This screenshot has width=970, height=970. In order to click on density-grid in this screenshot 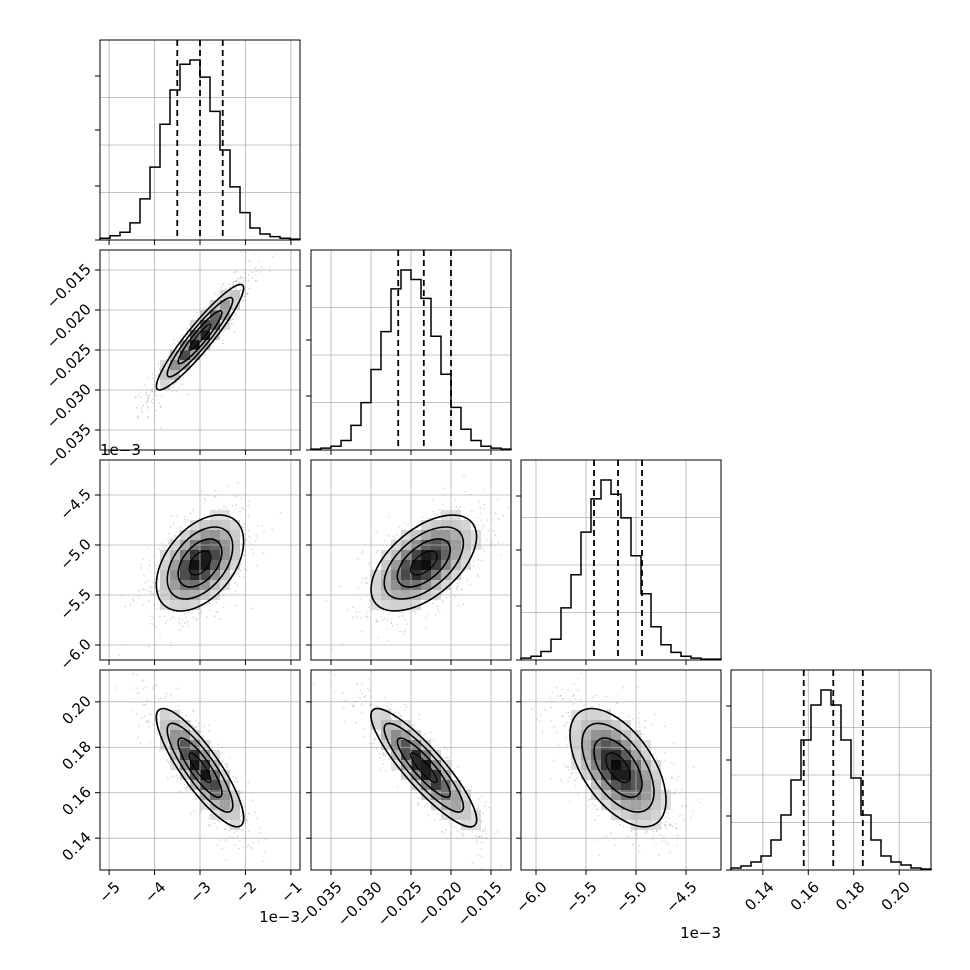, I will do `click(426, 770)`.